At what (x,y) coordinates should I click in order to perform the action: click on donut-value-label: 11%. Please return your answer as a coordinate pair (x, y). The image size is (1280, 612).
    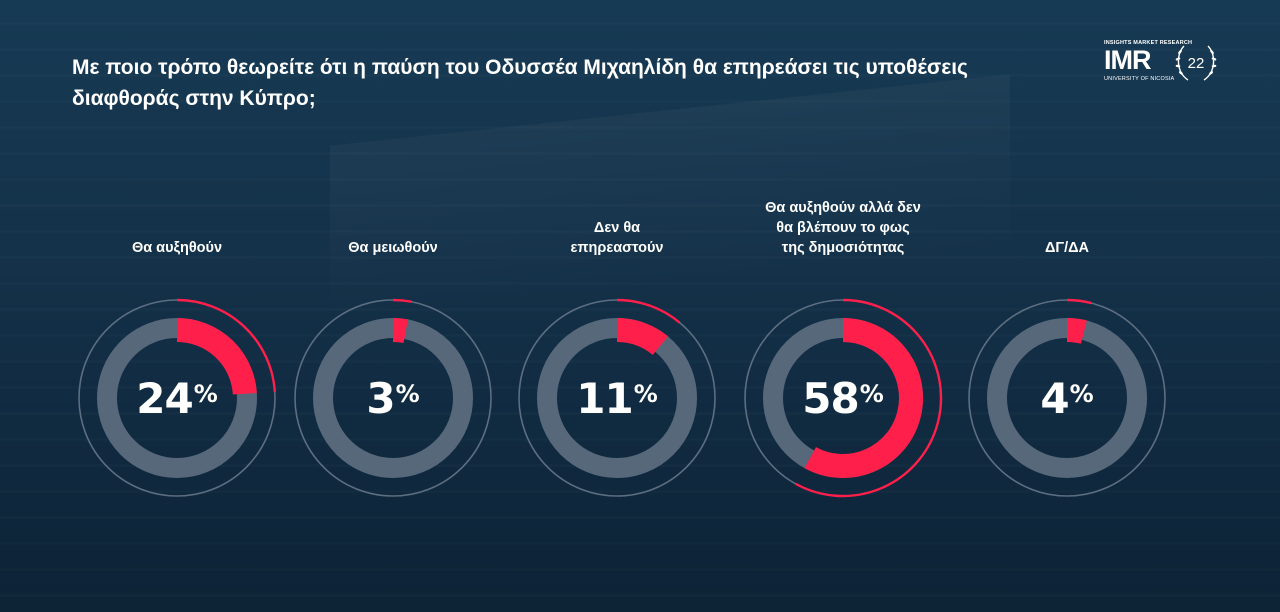
    Looking at the image, I should click on (617, 398).